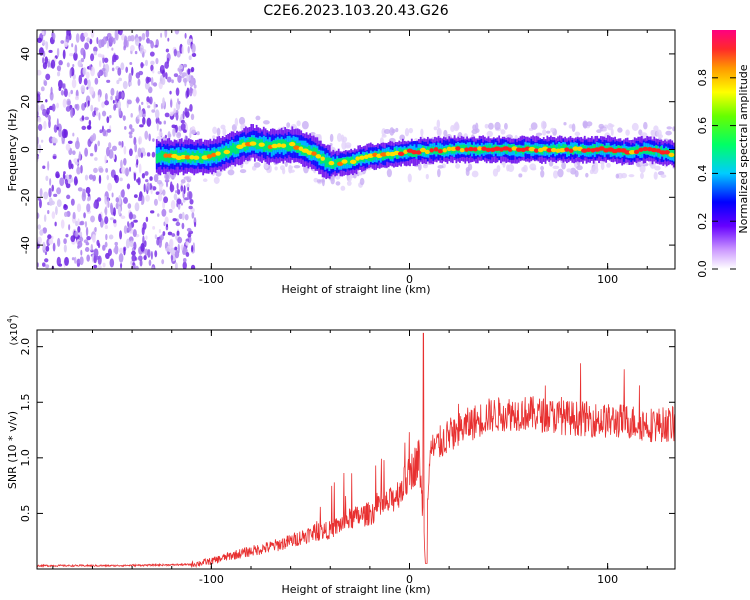 This screenshot has width=750, height=600. What do you see at coordinates (25, 54) in the screenshot?
I see `y-tick-label: 40` at bounding box center [25, 54].